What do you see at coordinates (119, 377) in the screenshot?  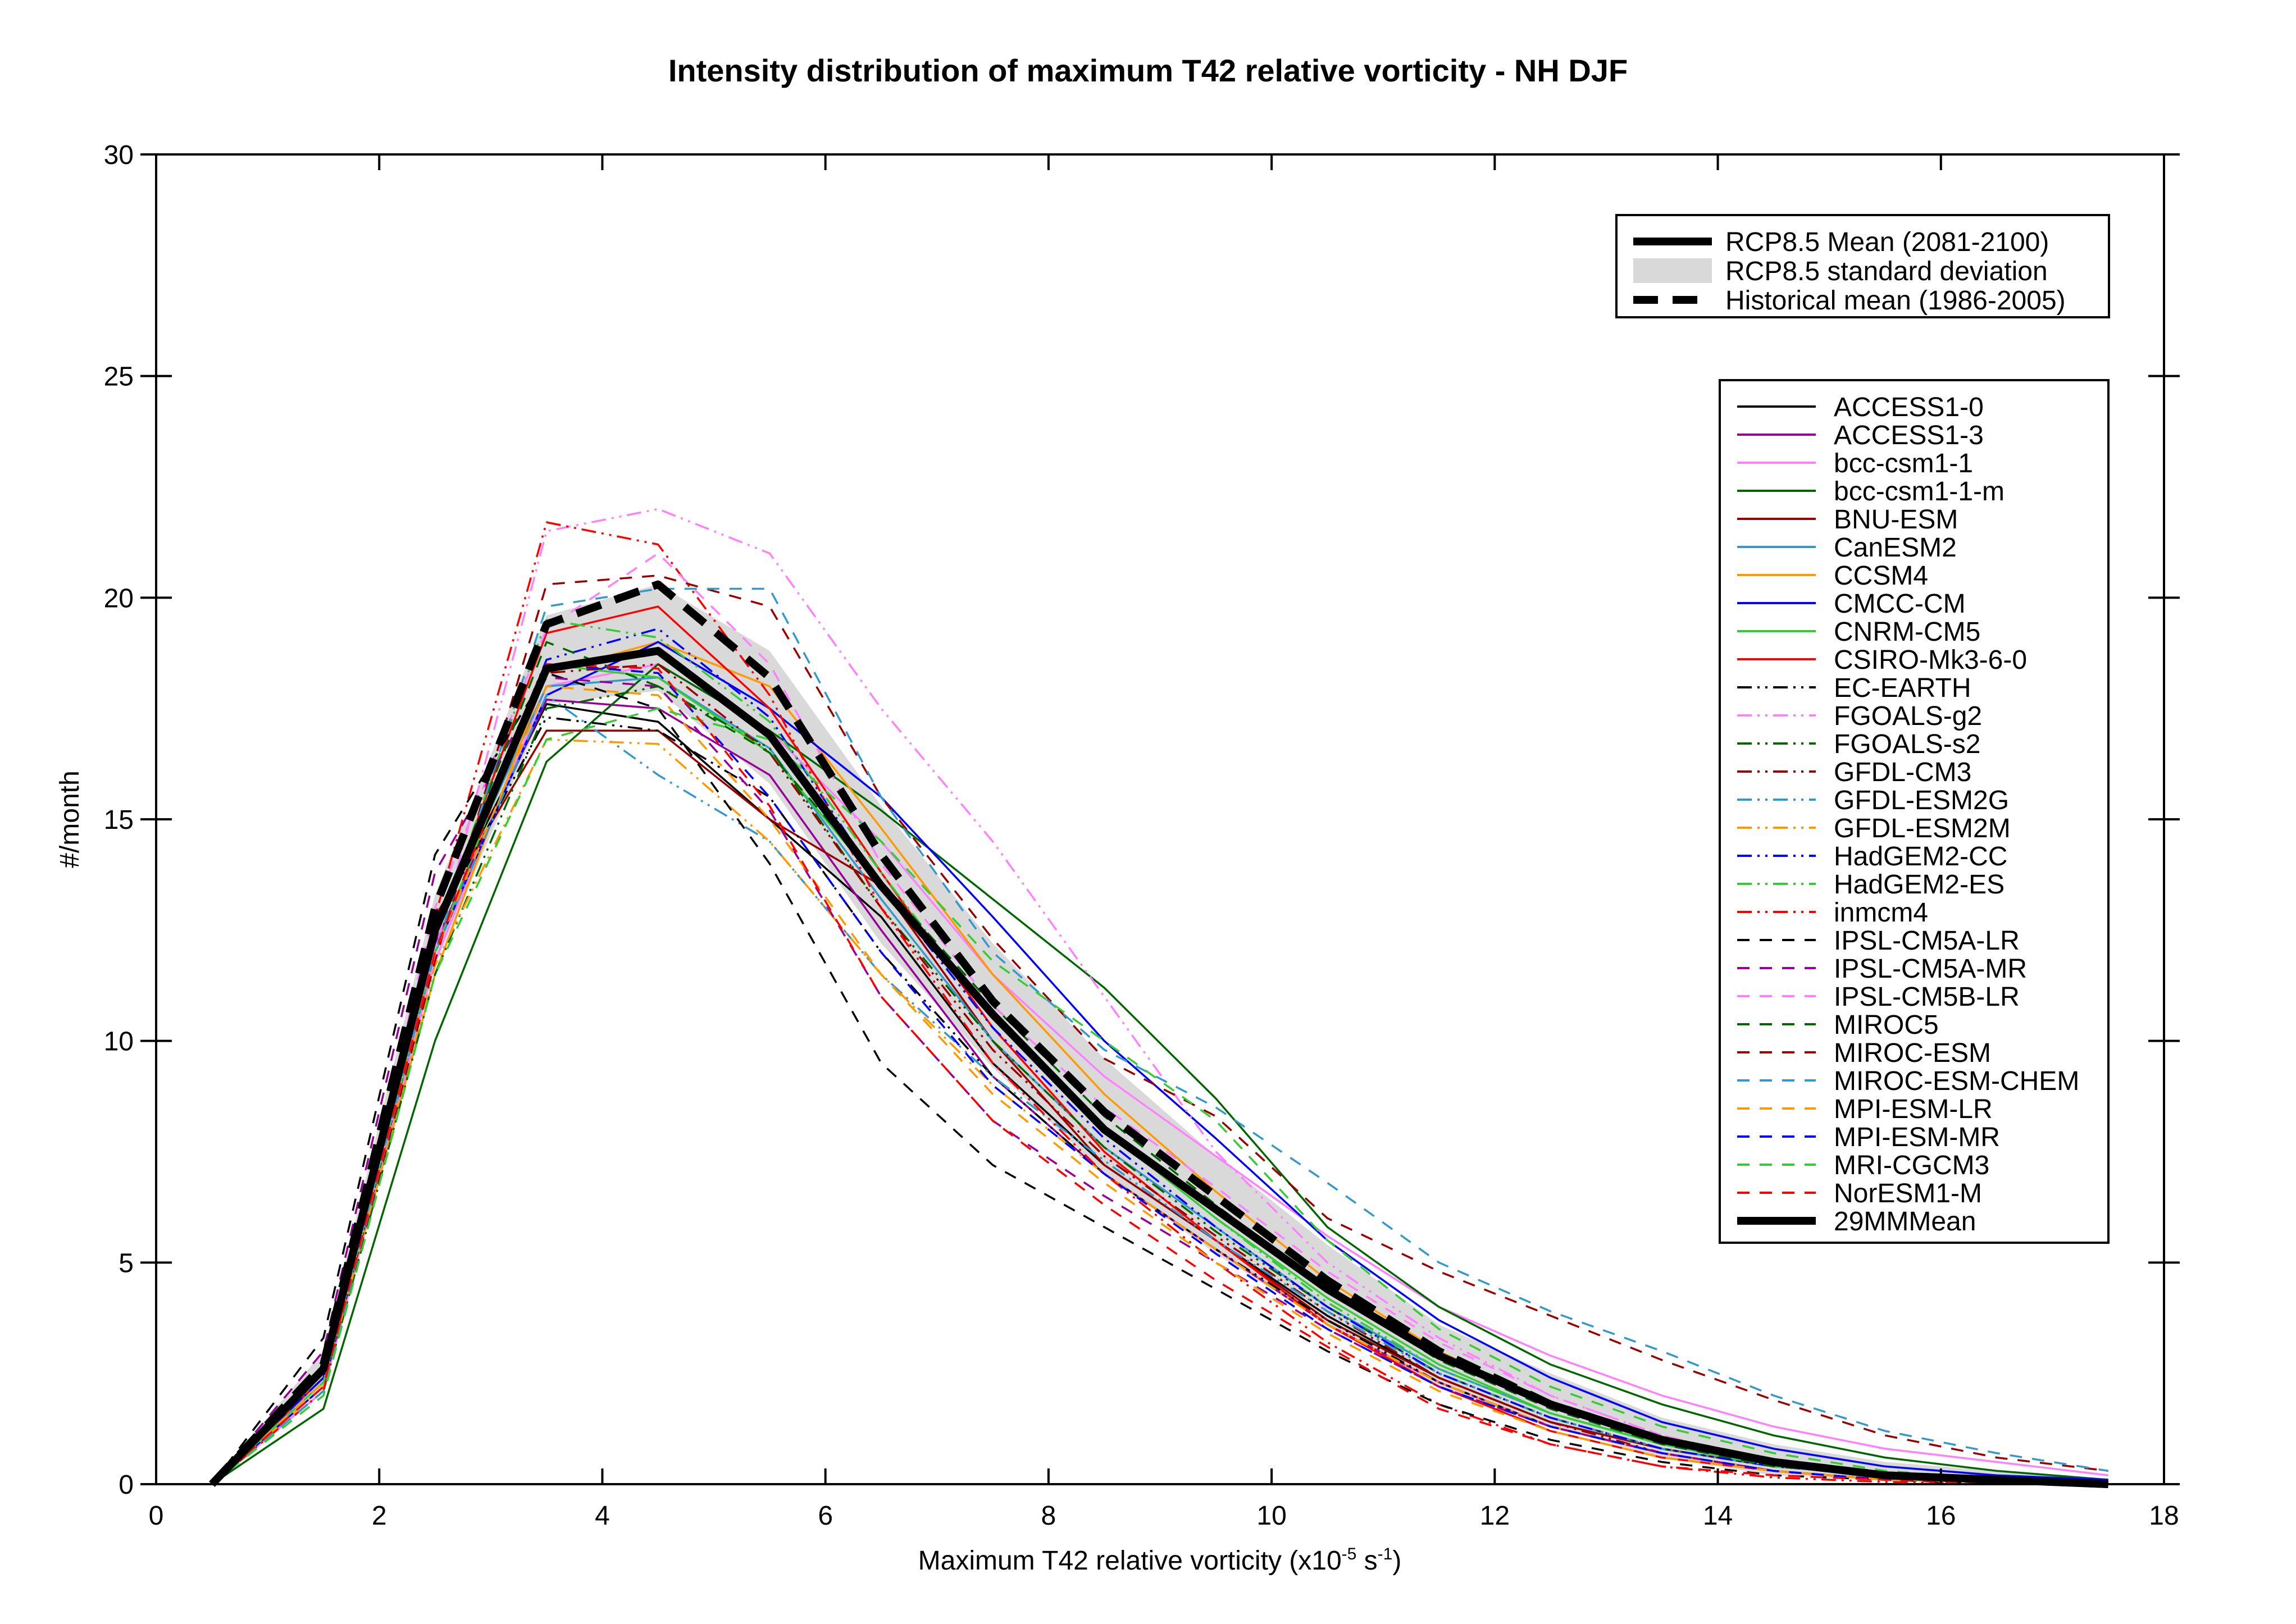 I see `y-tick-label: 25` at bounding box center [119, 377].